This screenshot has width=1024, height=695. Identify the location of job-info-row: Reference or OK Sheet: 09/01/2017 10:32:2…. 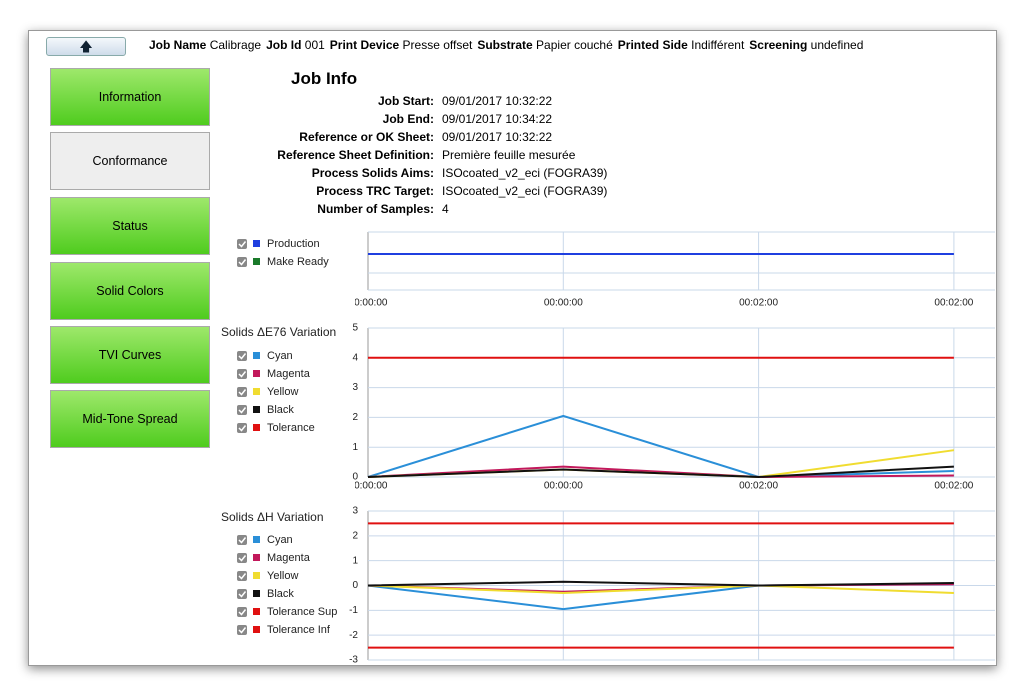
(479, 137).